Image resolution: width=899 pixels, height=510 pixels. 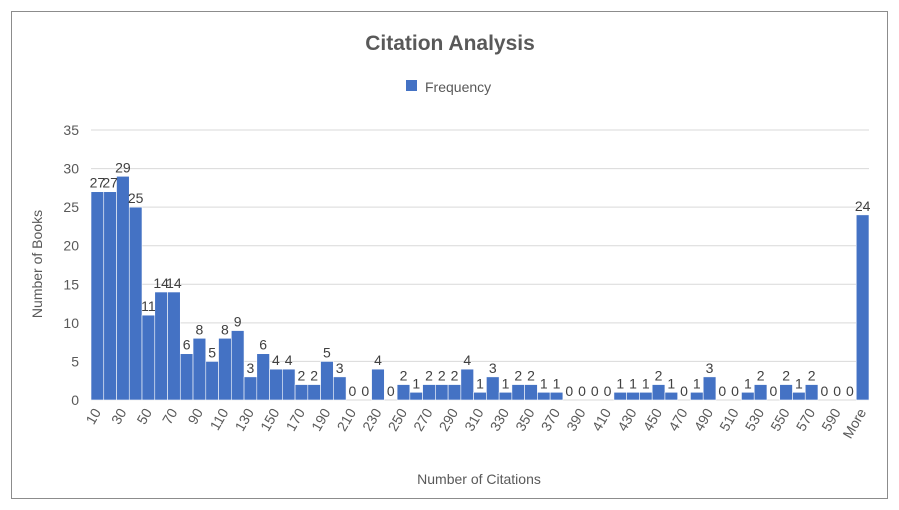 What do you see at coordinates (569, 391) in the screenshot?
I see `data-label-380: 0` at bounding box center [569, 391].